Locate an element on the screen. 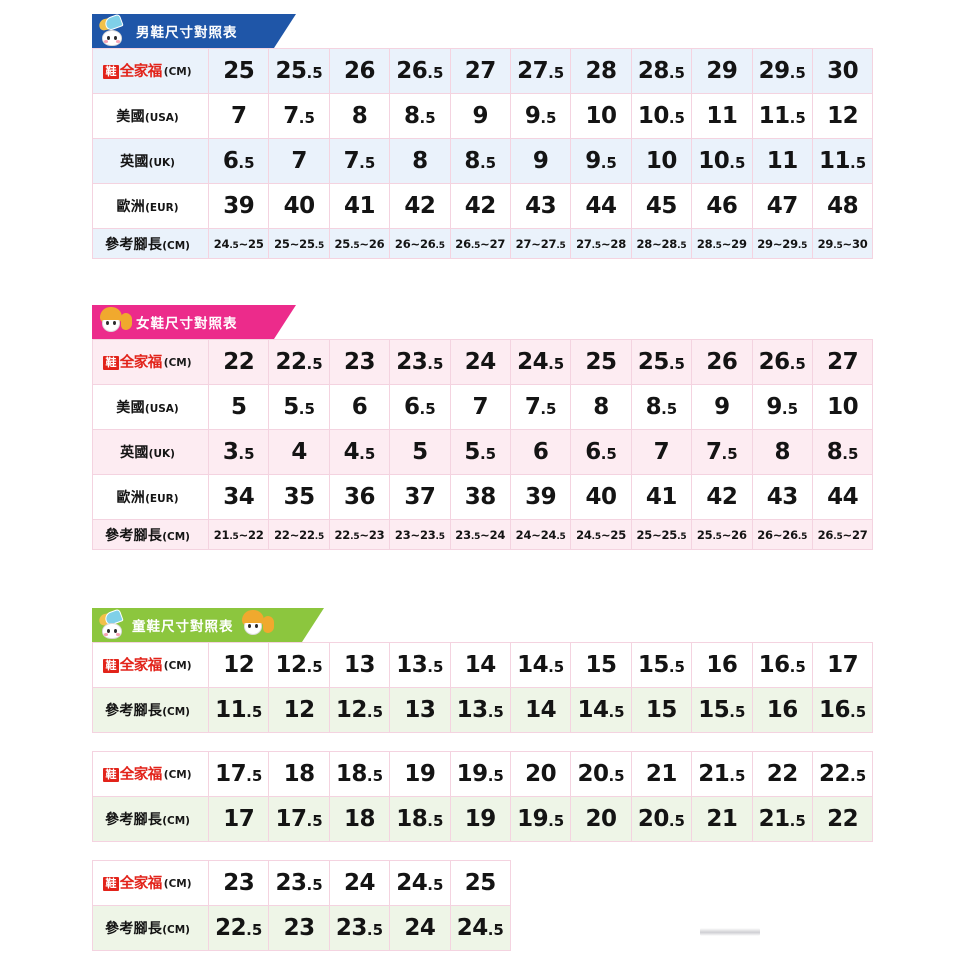  banner-men: 男鞋尺寸對照表 is located at coordinates (482, 30).